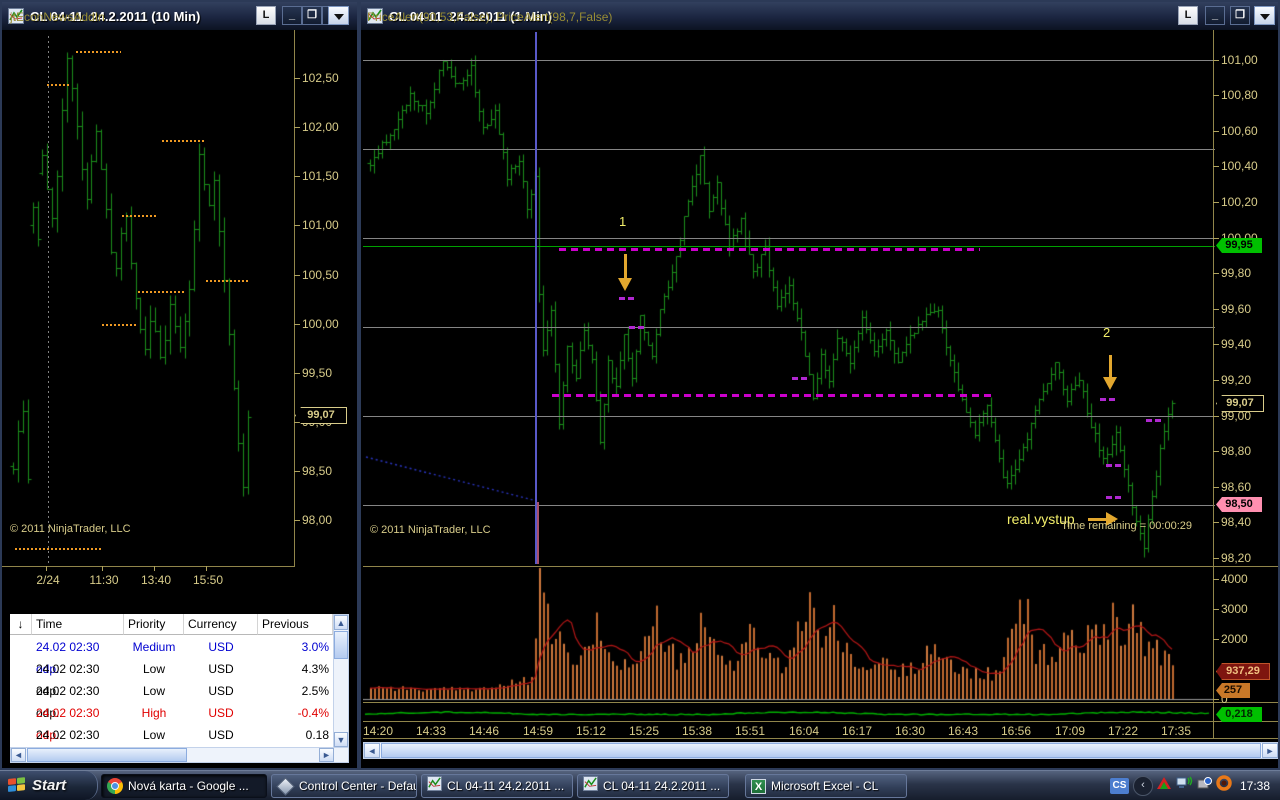 The width and height of the screenshot is (1280, 800). What do you see at coordinates (344, 786) in the screenshot?
I see `taskbar-item: Control Center - Default` at bounding box center [344, 786].